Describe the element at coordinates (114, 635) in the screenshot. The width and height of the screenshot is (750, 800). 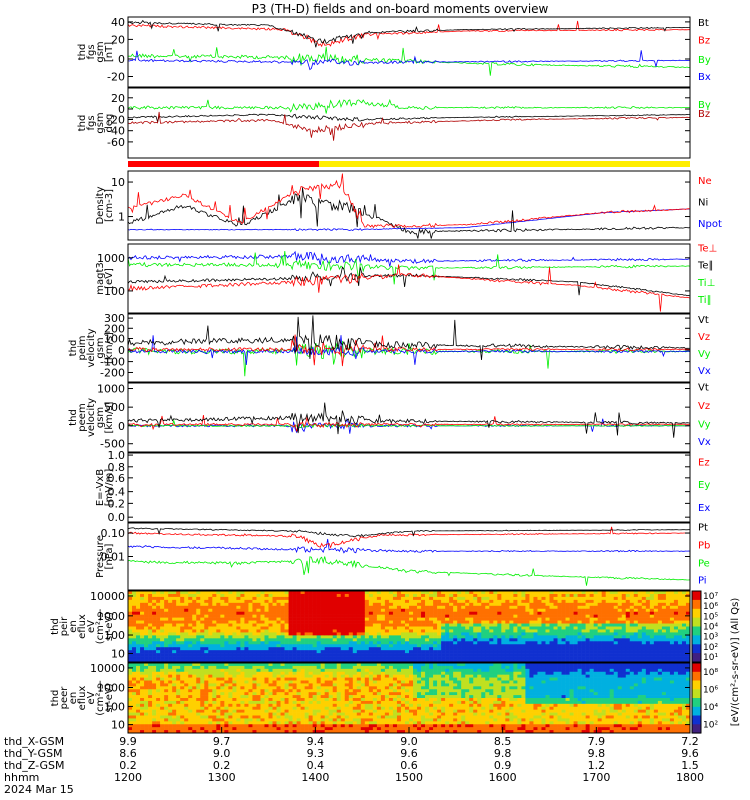
I see `y-tick-label: 100` at that location.